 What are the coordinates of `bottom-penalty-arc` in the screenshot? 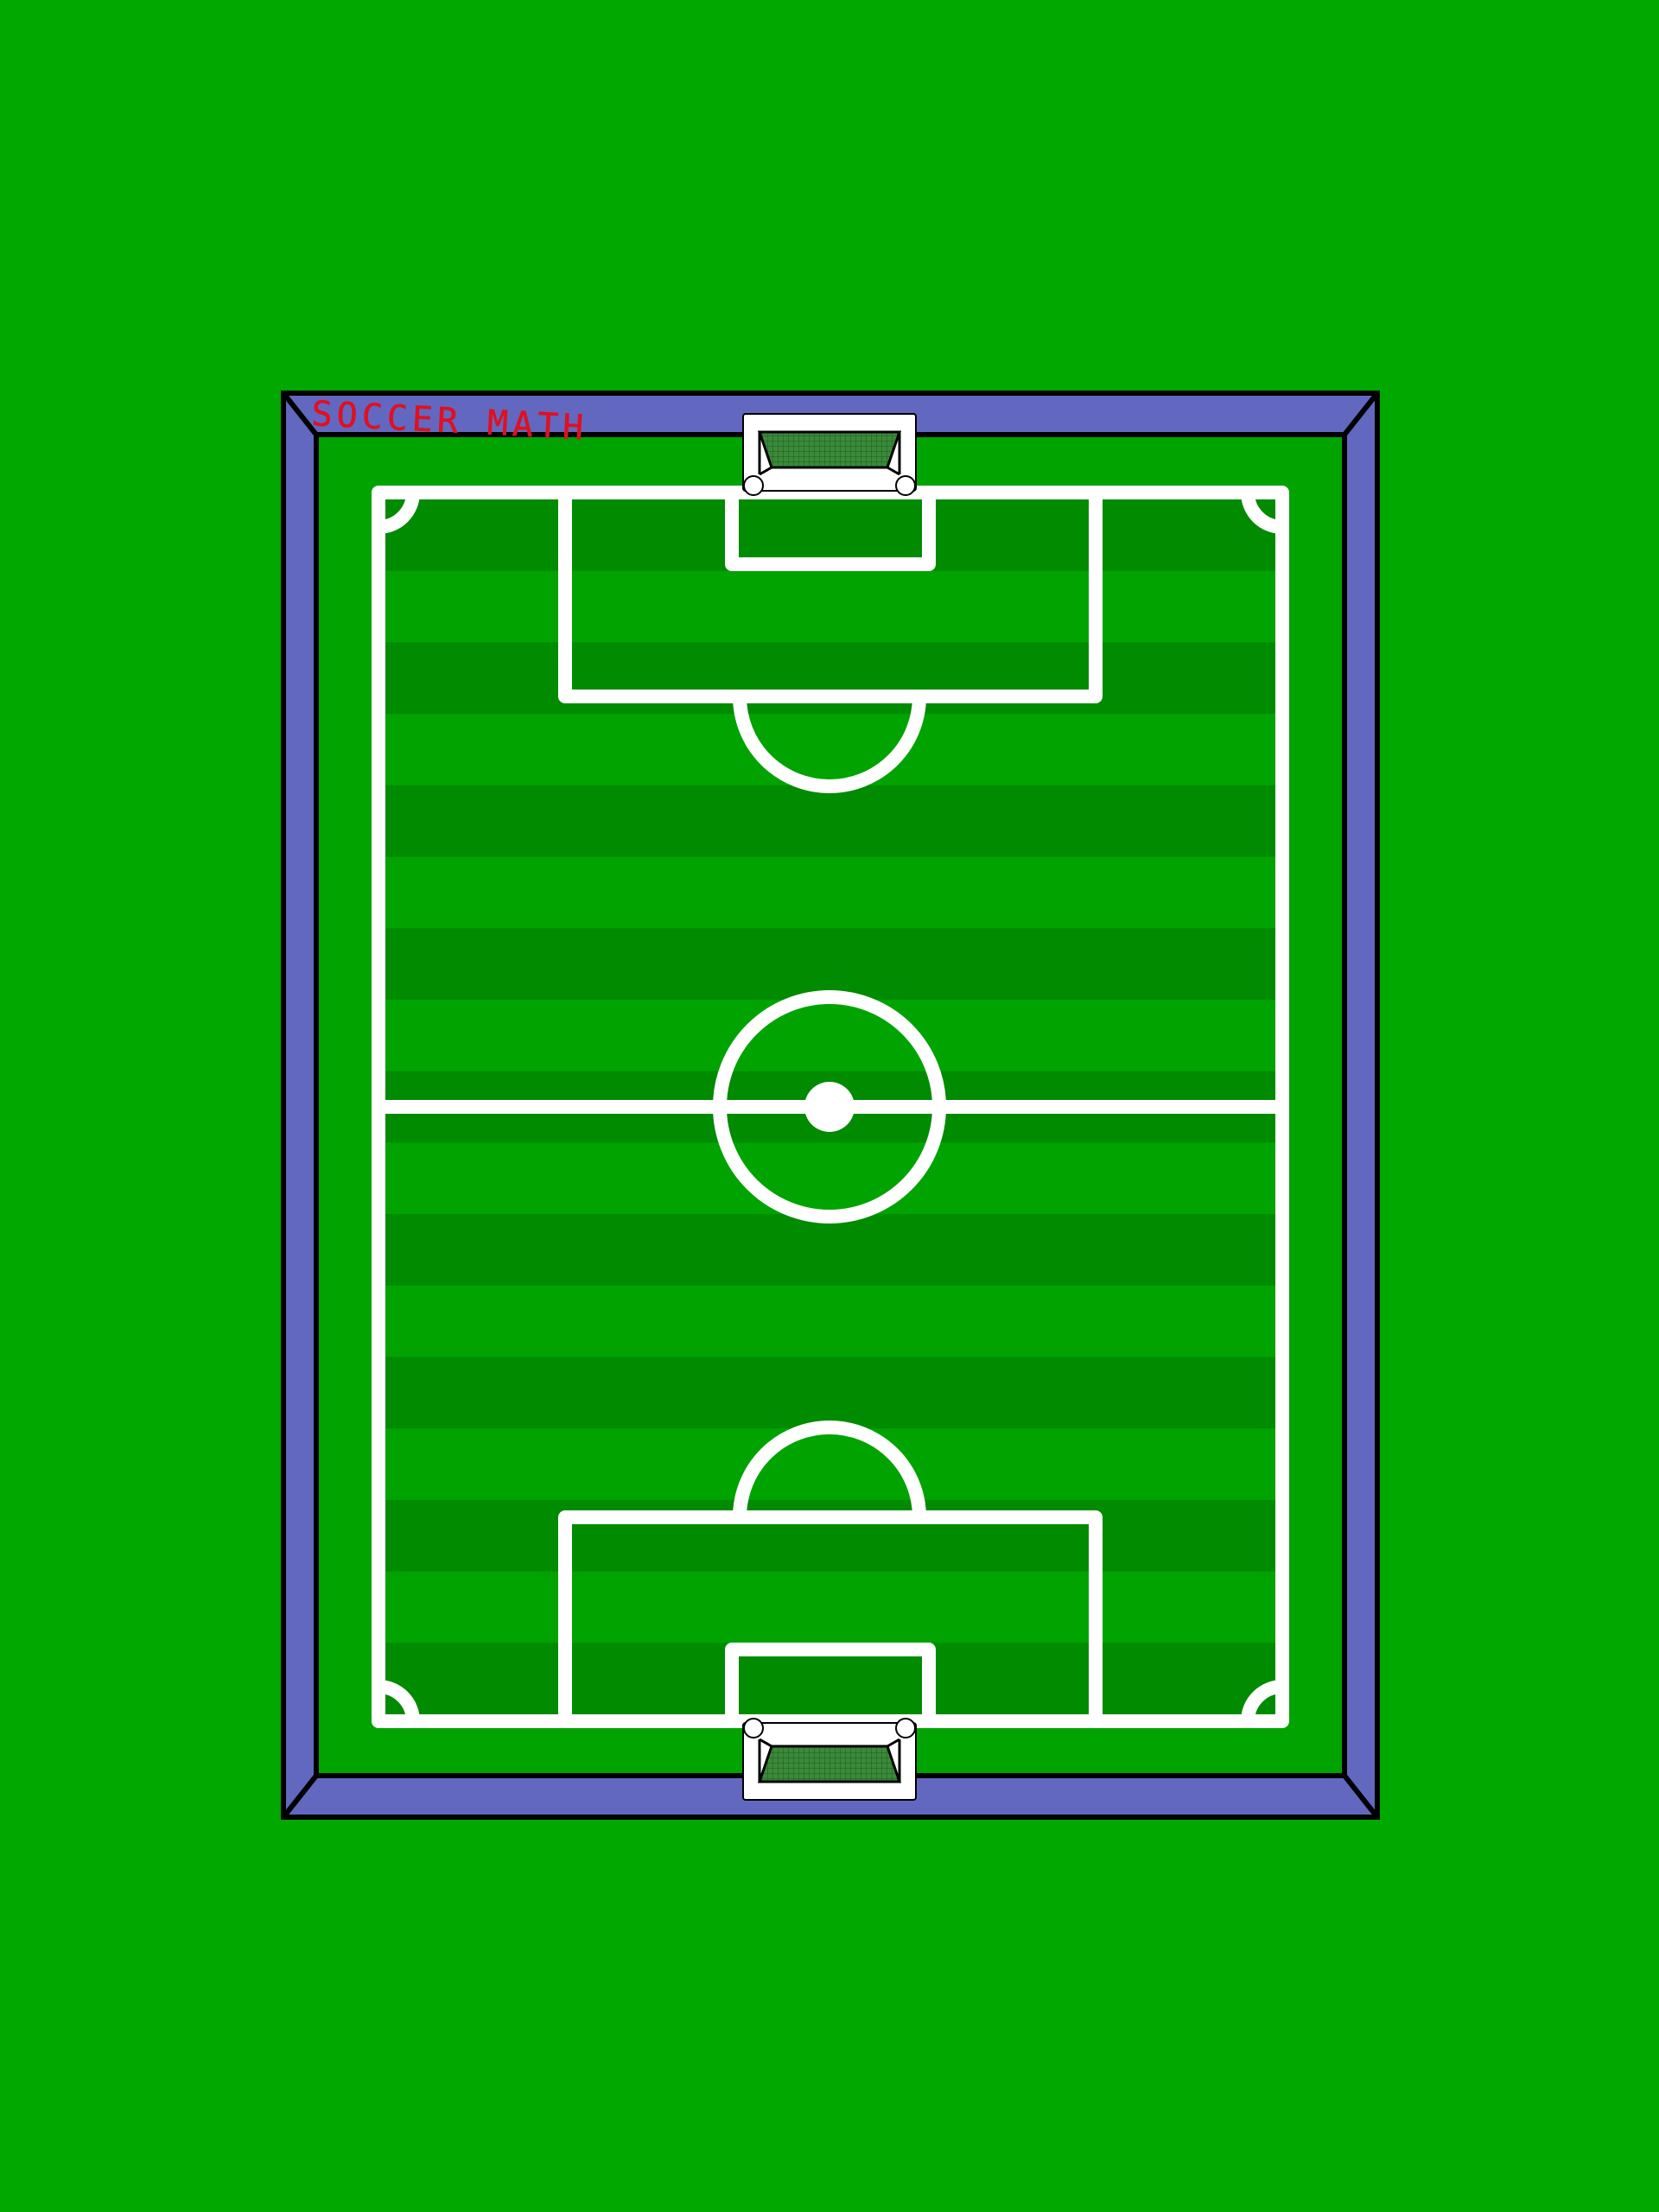 It's located at (829, 1472).